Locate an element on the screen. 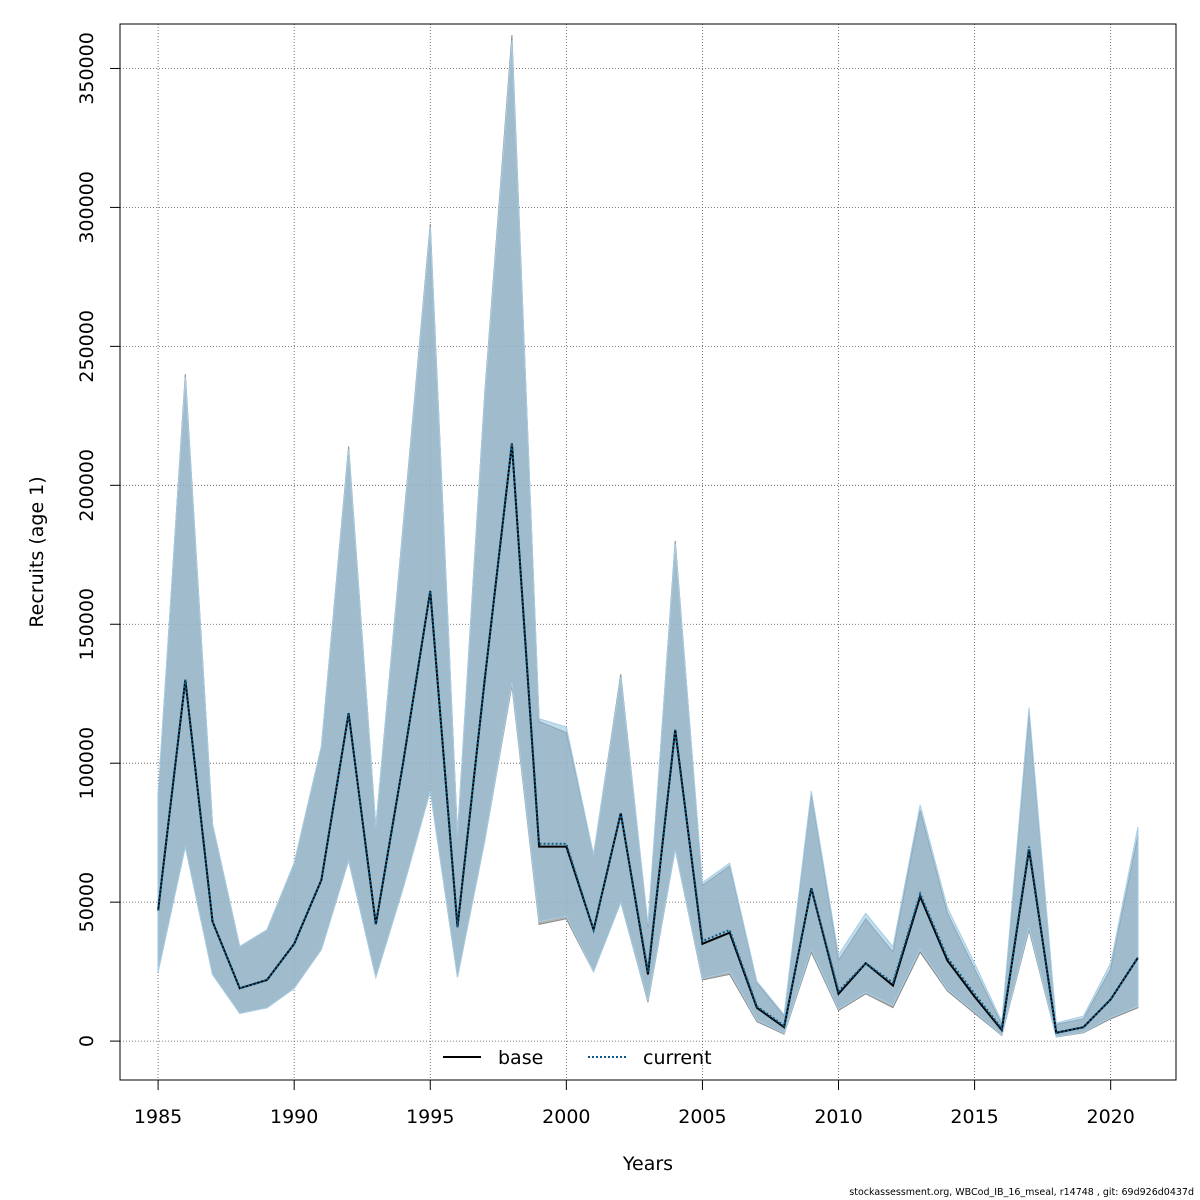 The image size is (1200, 1200). y-tick-label: 150000 is located at coordinates (87, 624).